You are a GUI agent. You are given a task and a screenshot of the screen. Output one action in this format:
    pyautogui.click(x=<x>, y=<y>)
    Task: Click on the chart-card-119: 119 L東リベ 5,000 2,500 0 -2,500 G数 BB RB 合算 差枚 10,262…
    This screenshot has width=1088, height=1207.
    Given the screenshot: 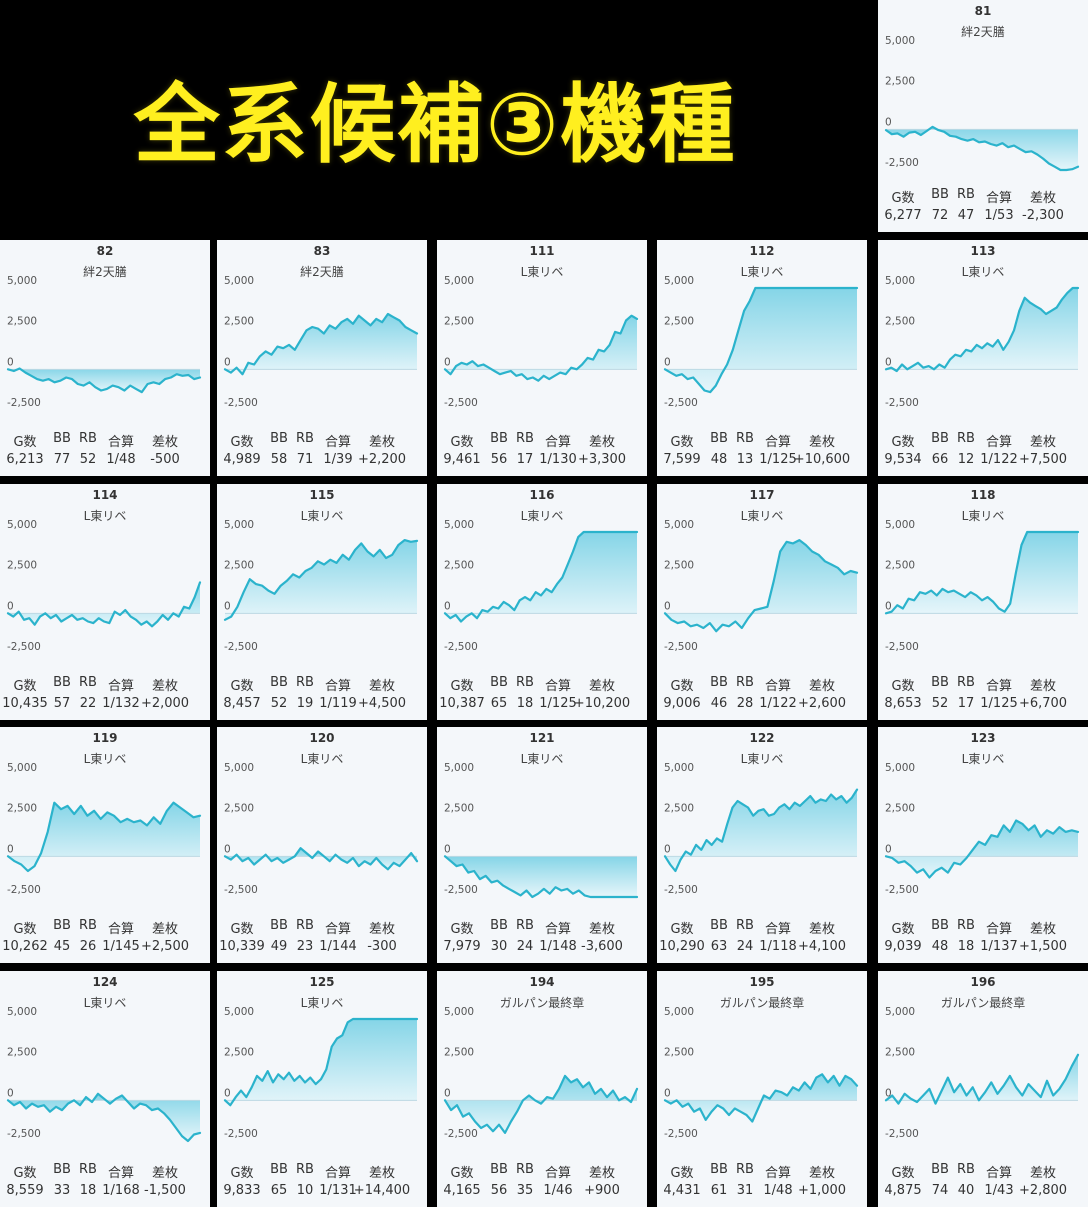 What is the action you would take?
    pyautogui.click(x=105, y=845)
    